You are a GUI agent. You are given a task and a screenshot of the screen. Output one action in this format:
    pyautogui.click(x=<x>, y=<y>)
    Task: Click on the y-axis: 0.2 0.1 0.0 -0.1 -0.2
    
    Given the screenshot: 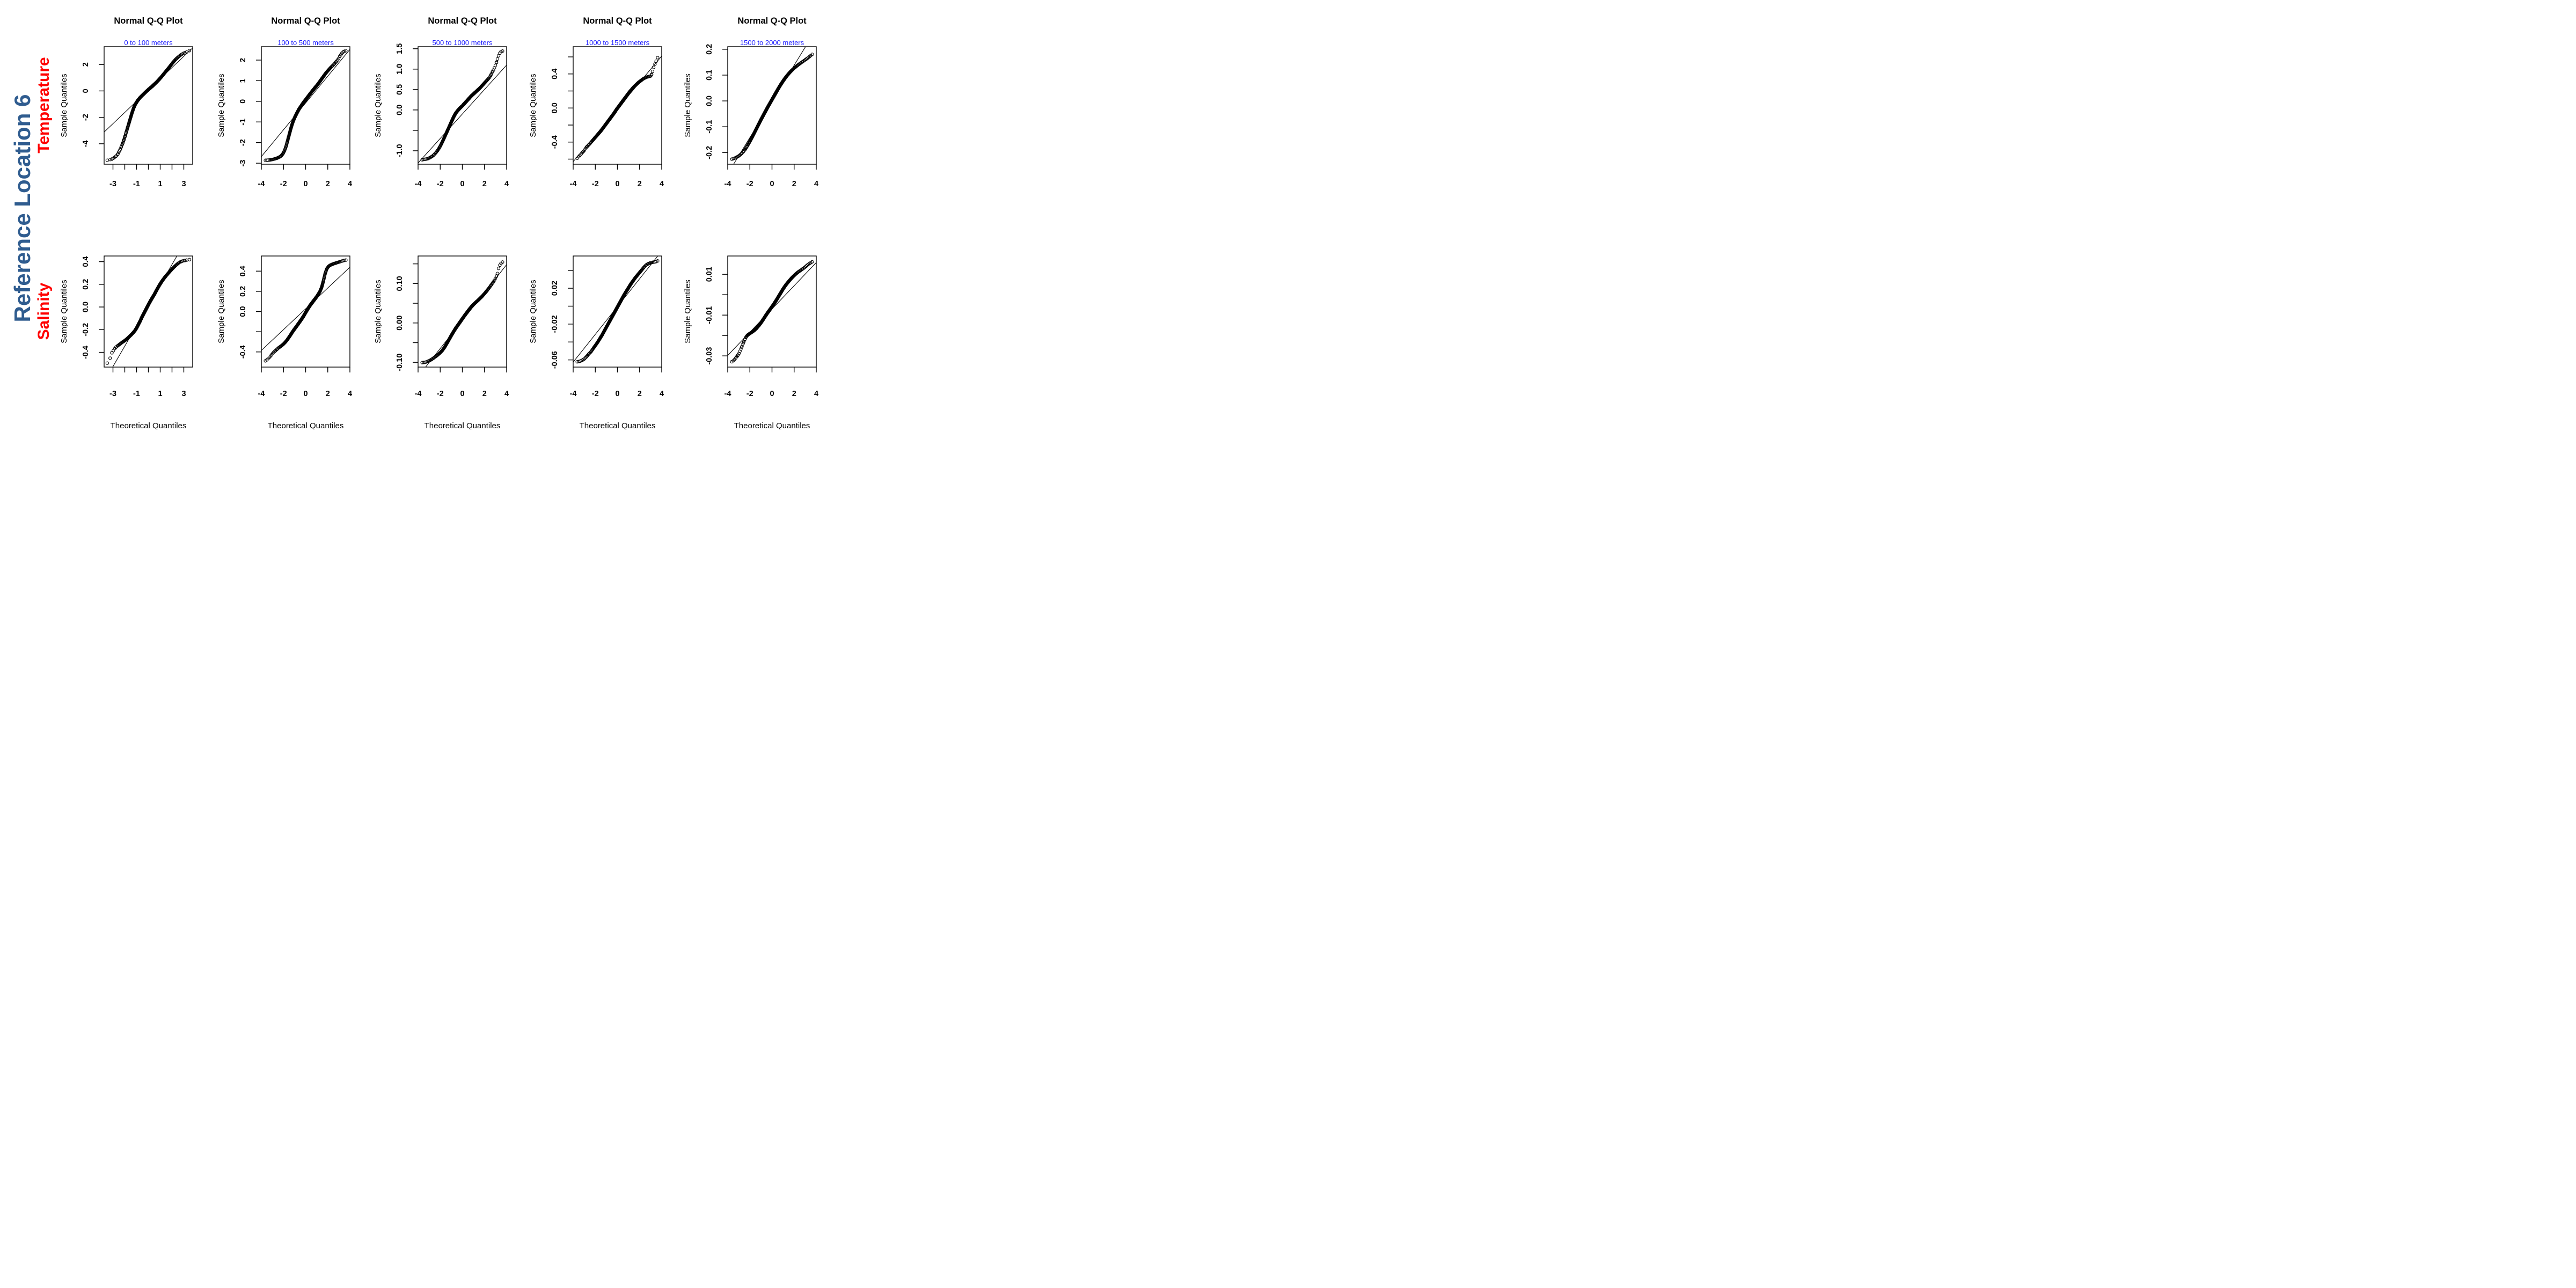 What is the action you would take?
    pyautogui.click(x=716, y=101)
    